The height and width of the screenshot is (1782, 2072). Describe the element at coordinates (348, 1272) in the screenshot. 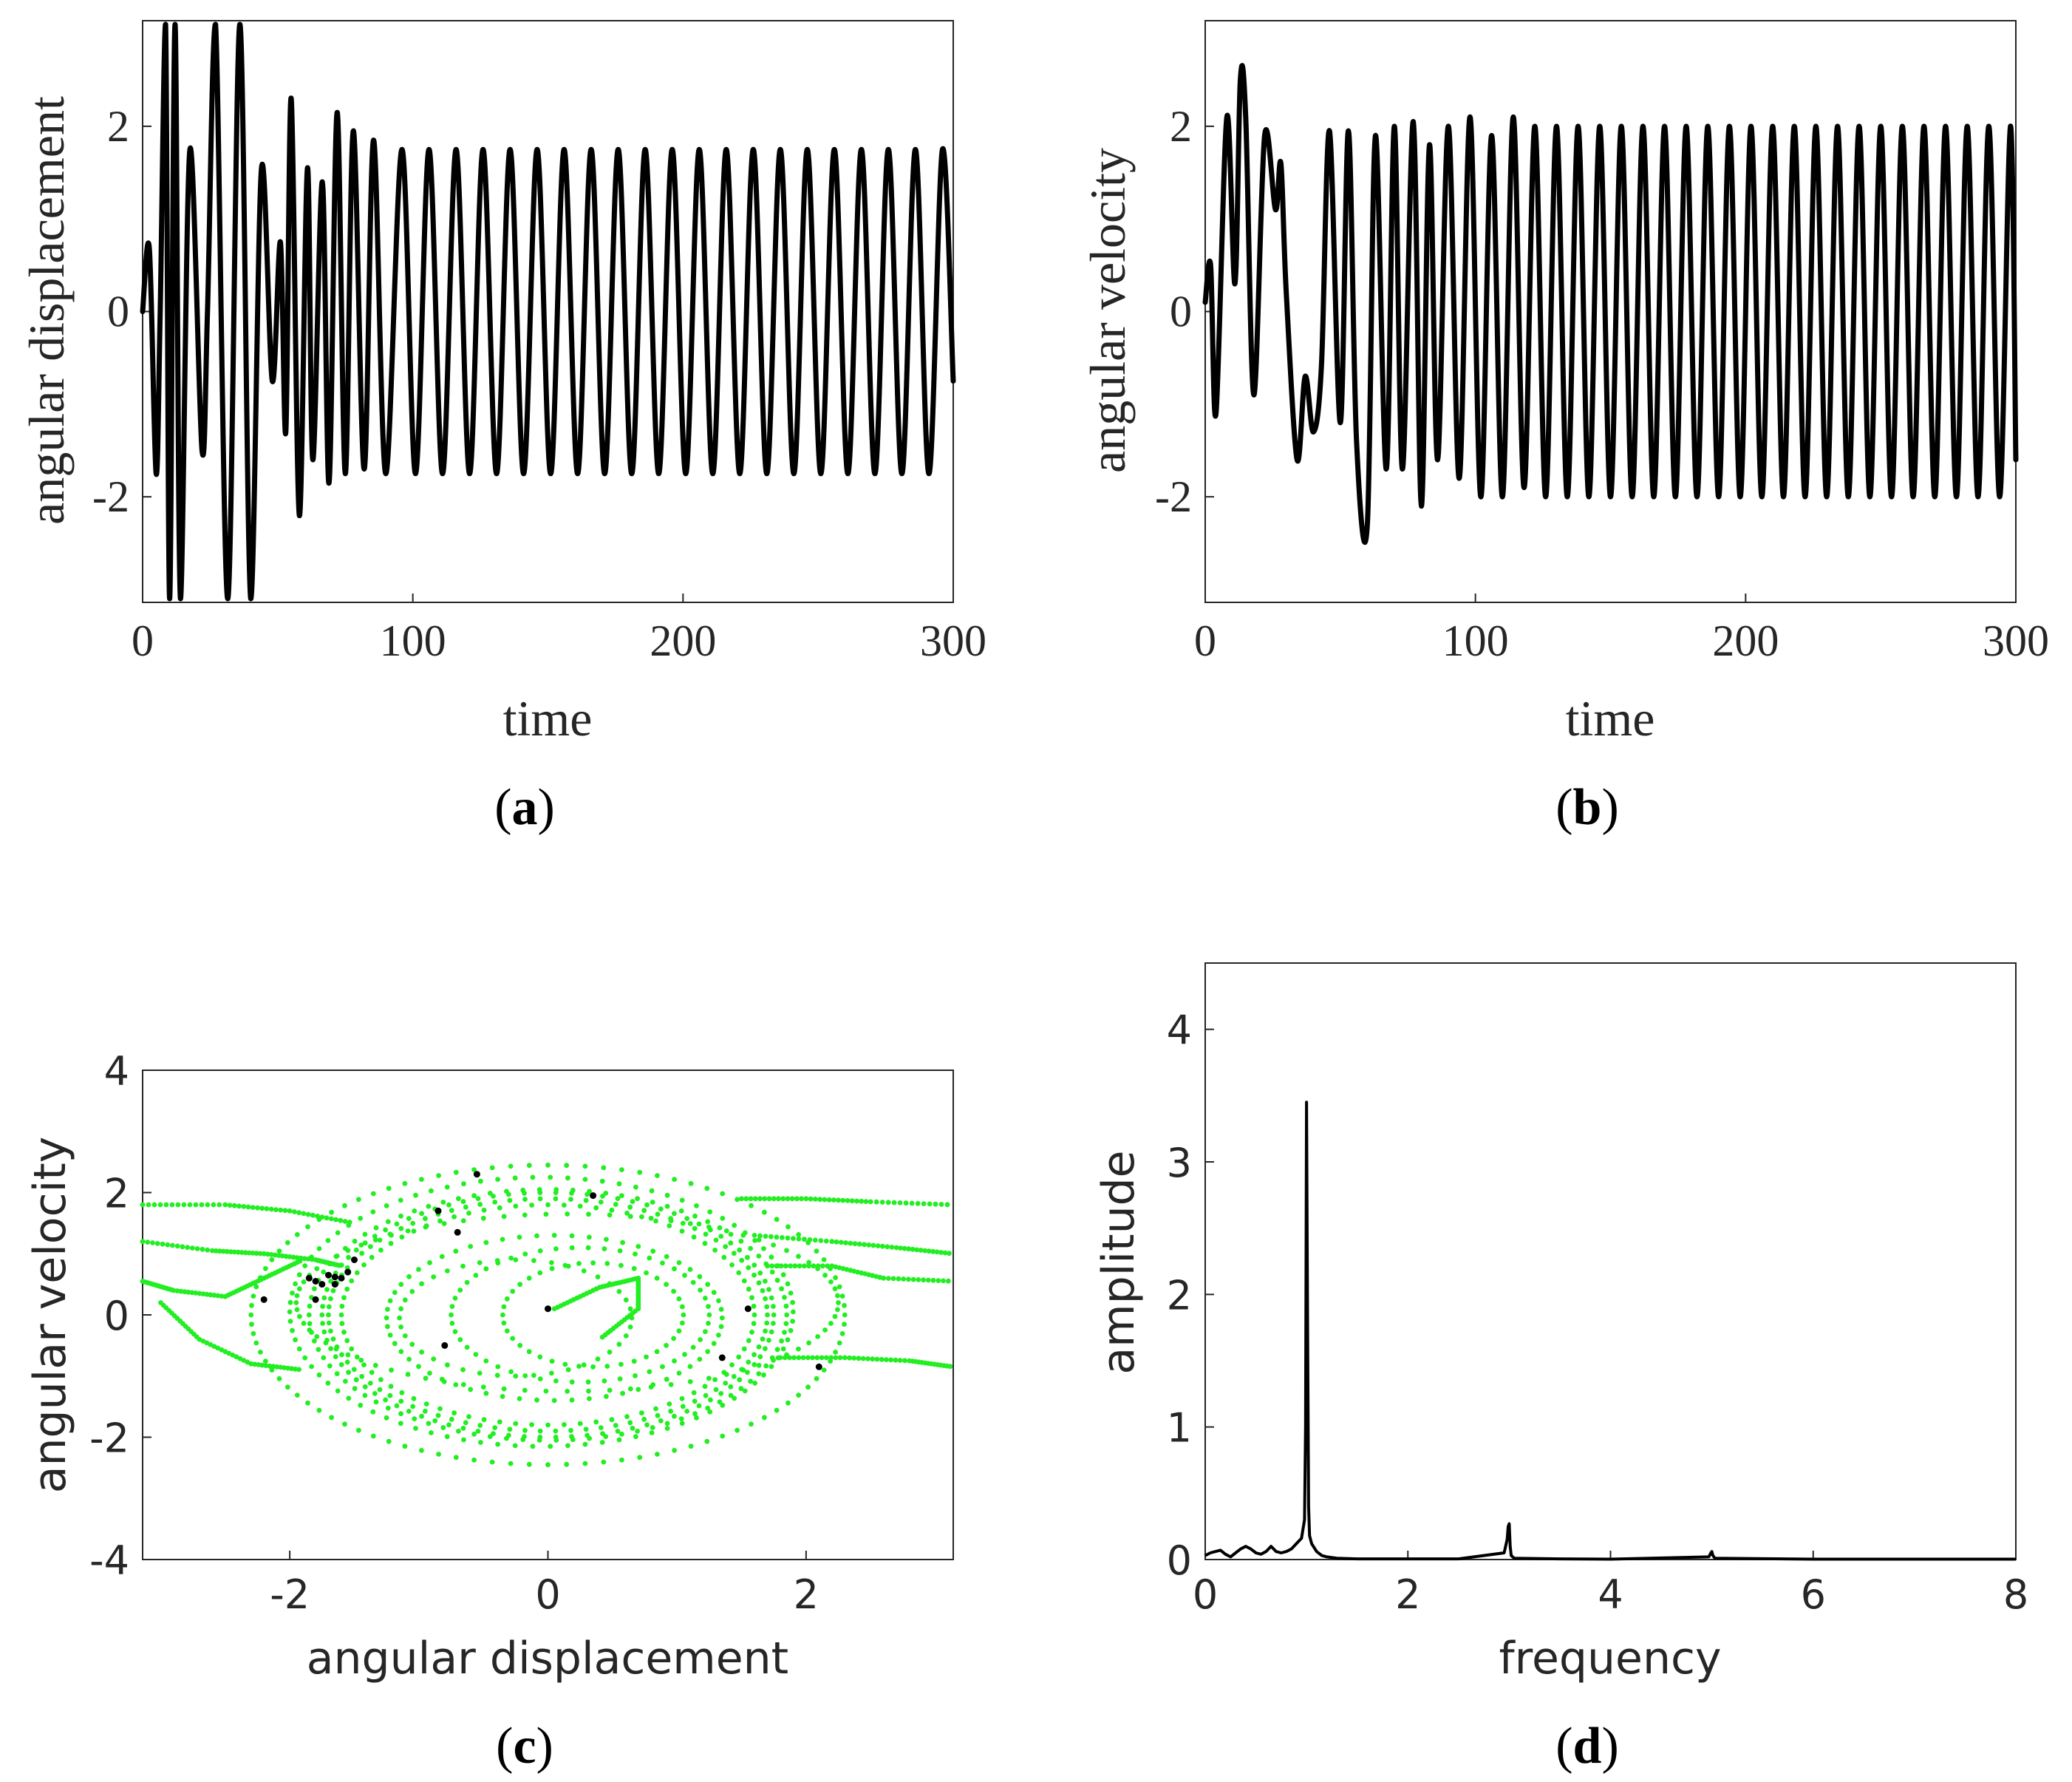

I see `poincare-section-point` at that location.